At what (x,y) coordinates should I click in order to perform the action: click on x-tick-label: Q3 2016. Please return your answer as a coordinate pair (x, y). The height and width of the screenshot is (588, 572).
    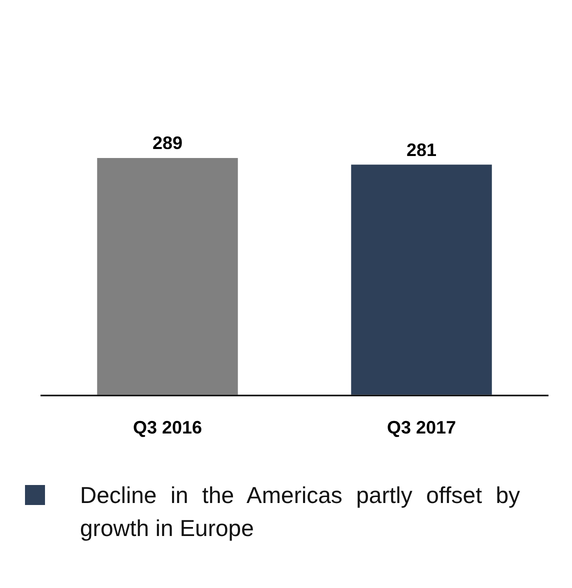
    Looking at the image, I should click on (167, 428).